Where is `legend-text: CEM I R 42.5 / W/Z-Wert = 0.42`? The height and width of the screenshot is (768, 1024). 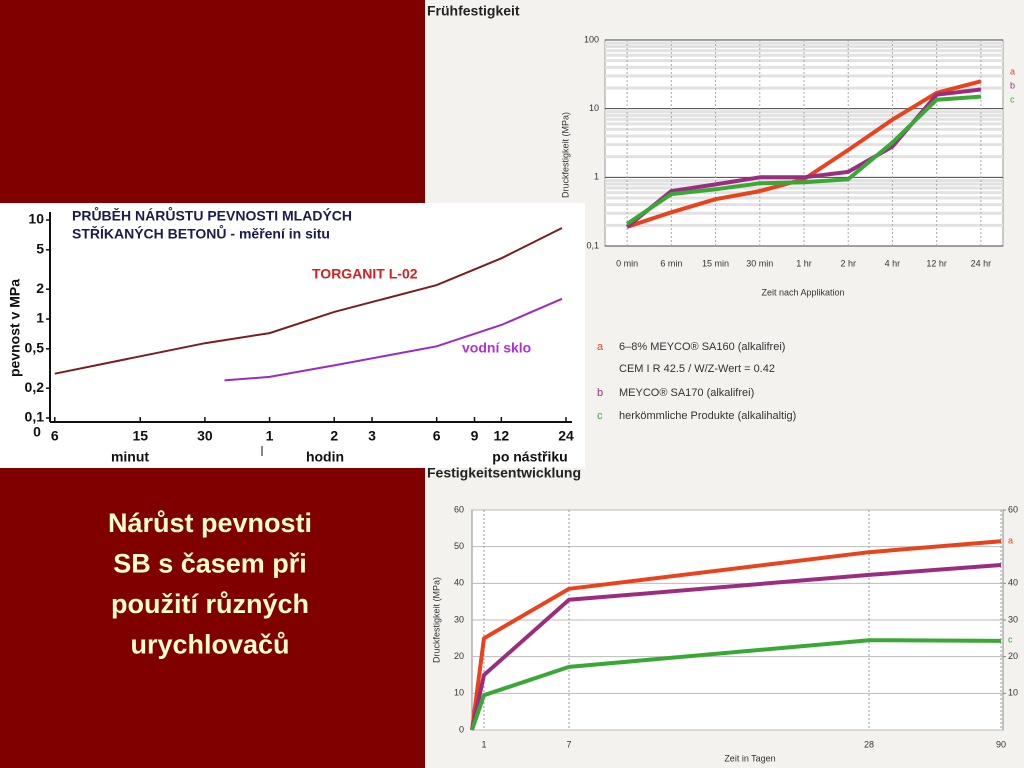 legend-text: CEM I R 42.5 / W/Z-Wert = 0.42 is located at coordinates (697, 369).